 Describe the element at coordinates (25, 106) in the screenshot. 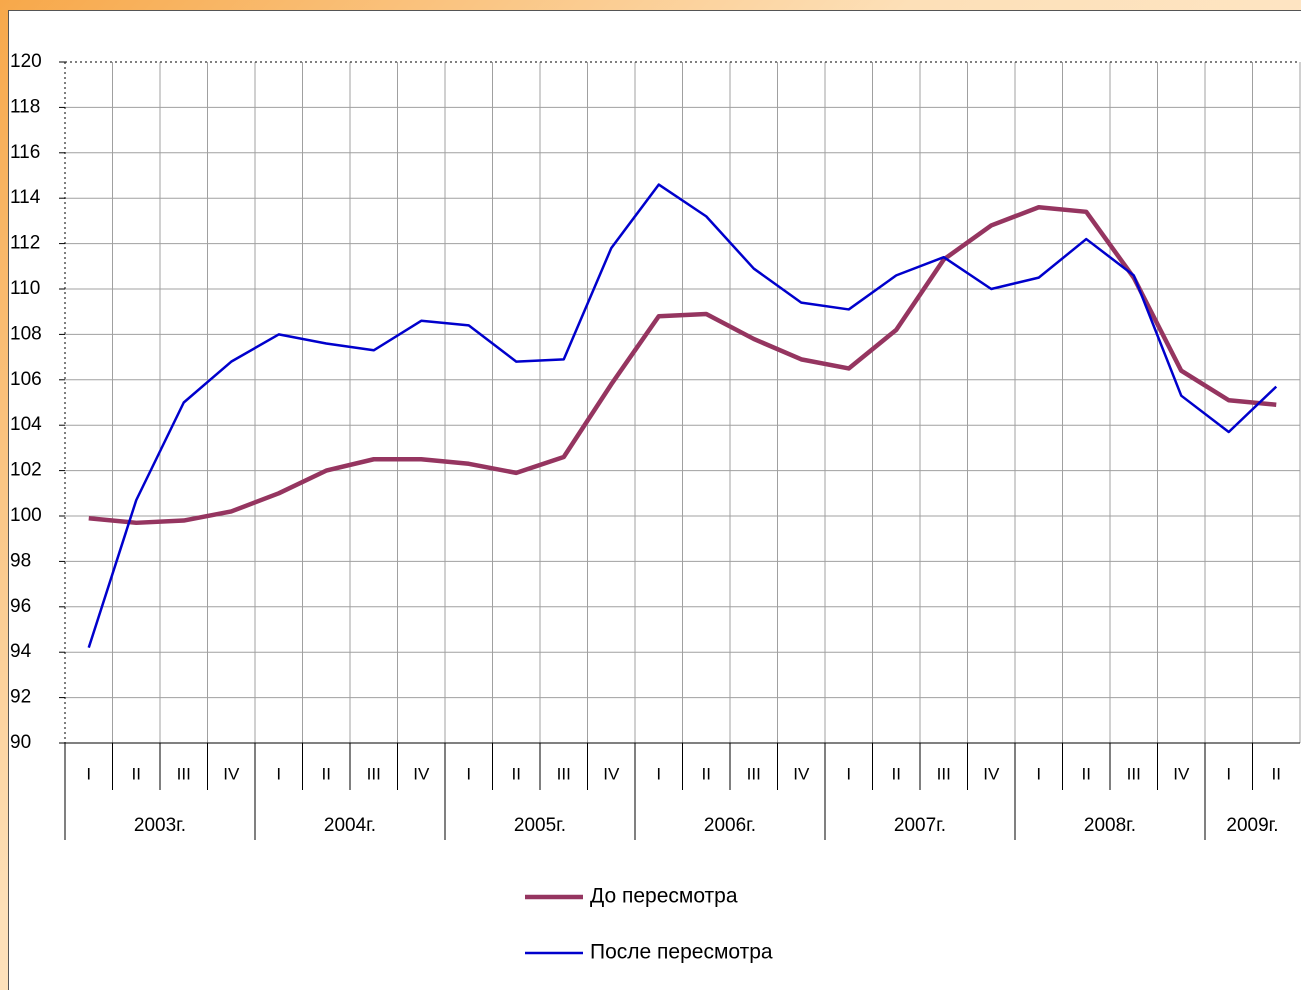

I see `y-tick-label: 118` at that location.